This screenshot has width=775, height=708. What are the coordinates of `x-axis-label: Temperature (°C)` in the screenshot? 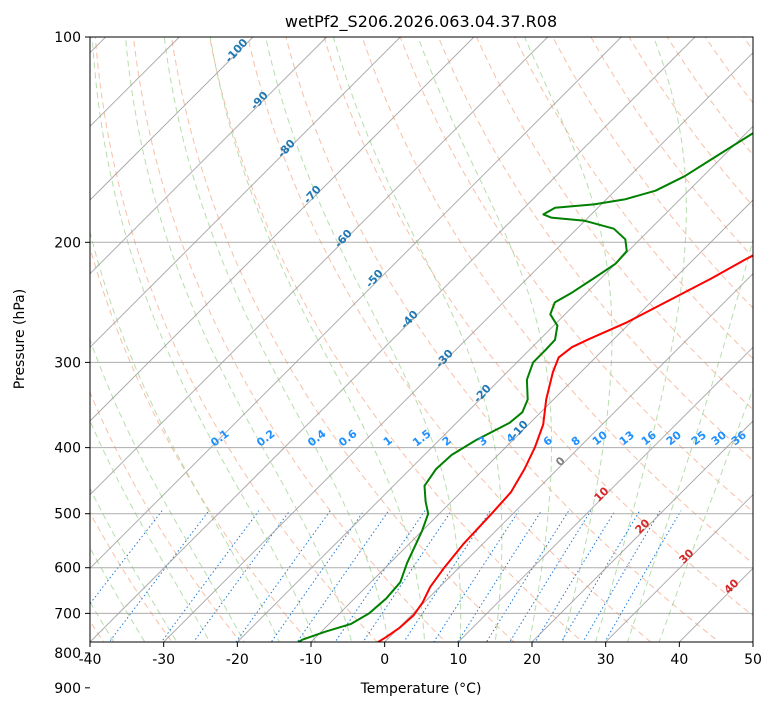 It's located at (421, 689).